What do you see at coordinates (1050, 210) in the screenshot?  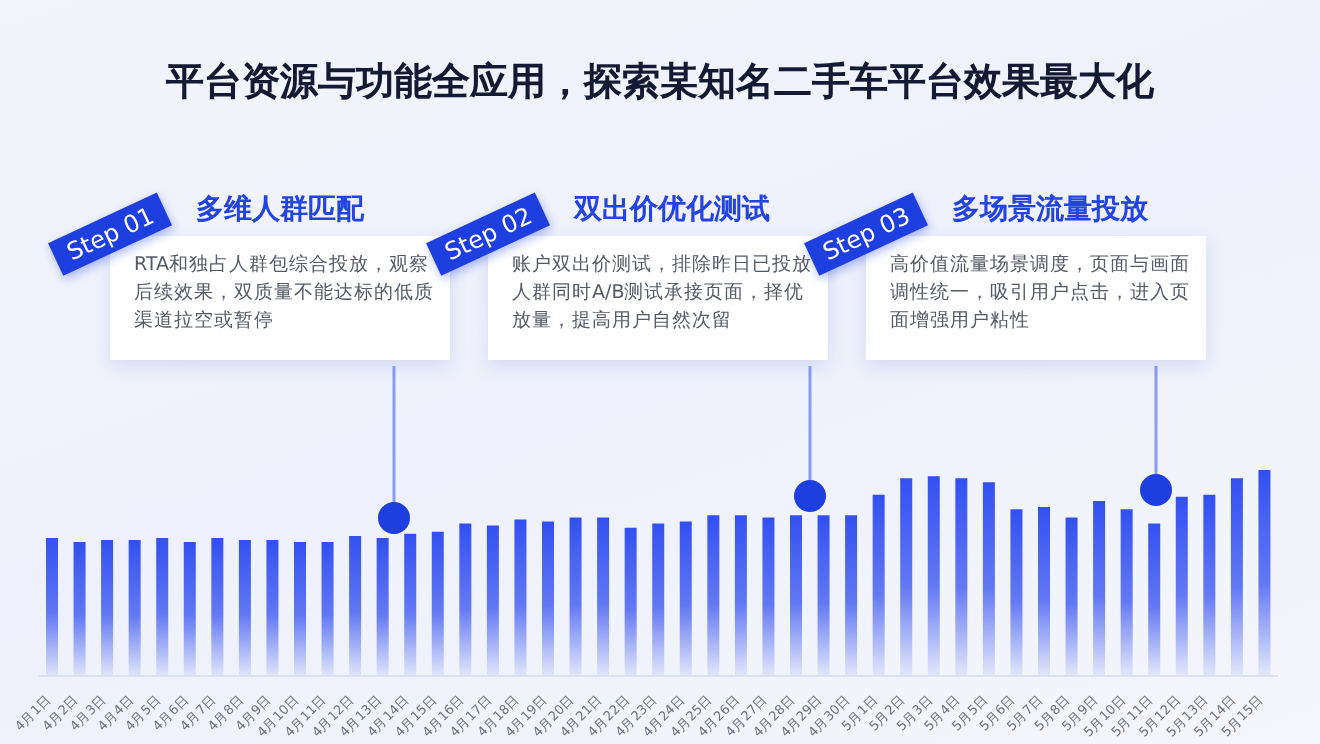 I see `text: 多场景流量投放` at bounding box center [1050, 210].